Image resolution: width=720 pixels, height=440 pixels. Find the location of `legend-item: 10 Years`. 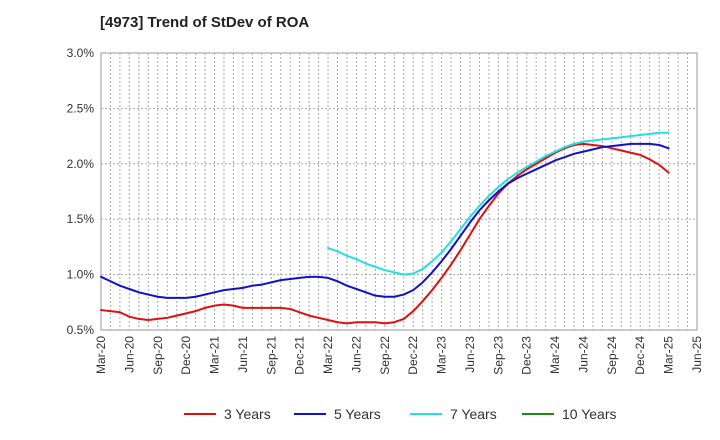

legend-item: 10 Years is located at coordinates (569, 414).